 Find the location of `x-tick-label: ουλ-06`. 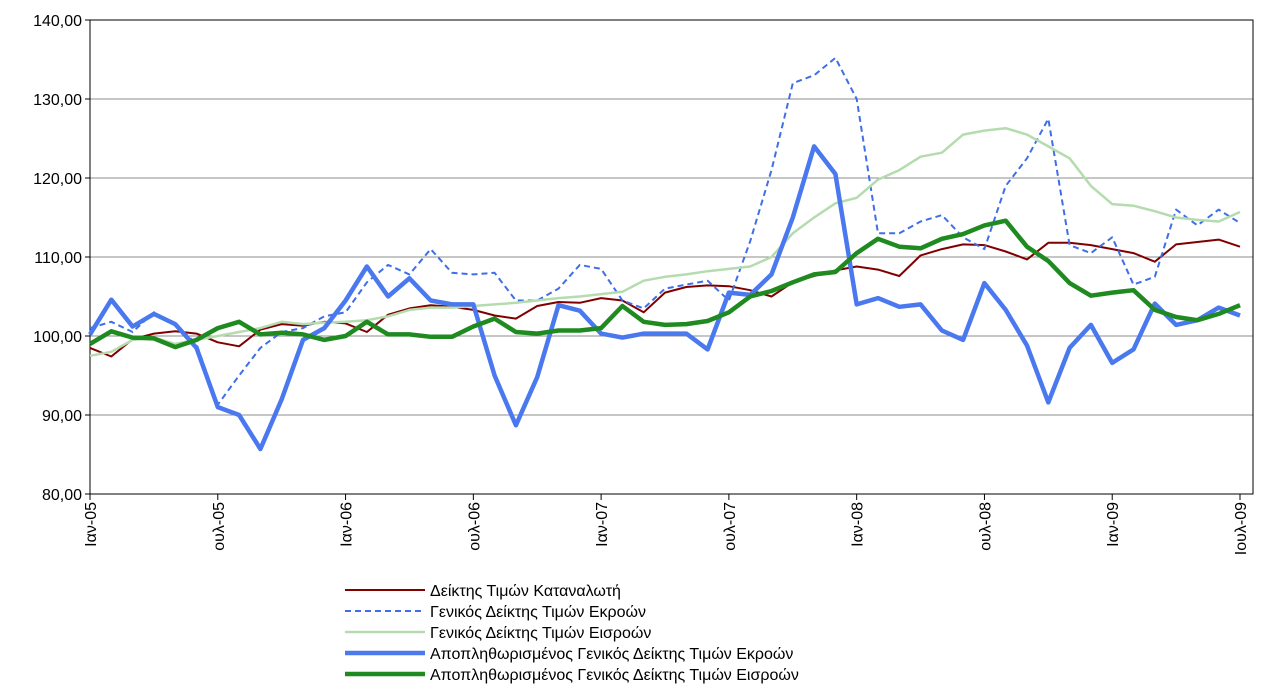

x-tick-label: ουλ-06 is located at coordinates (474, 526).